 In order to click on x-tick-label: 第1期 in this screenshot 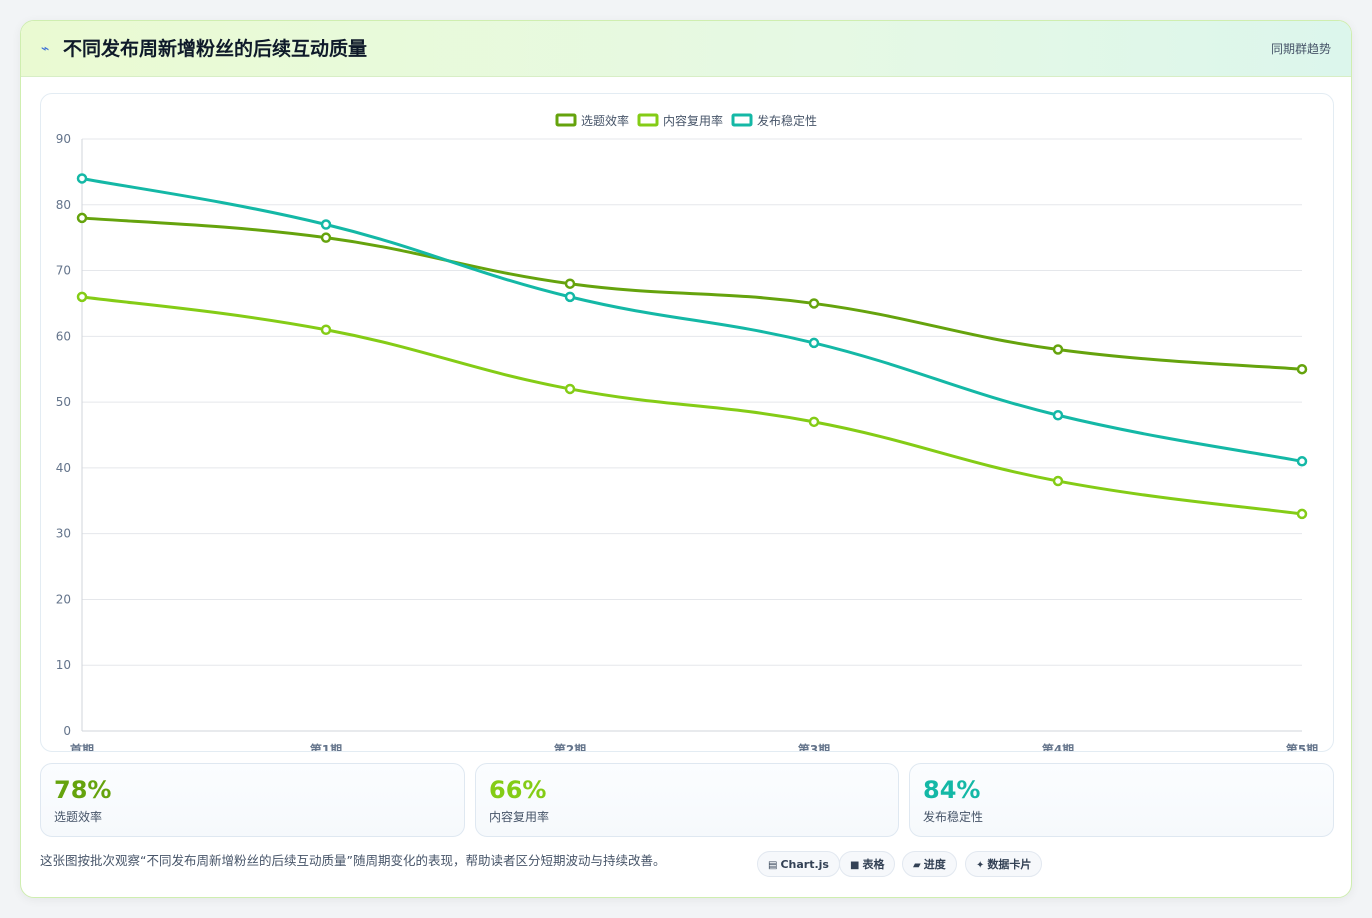, I will do `click(326, 746)`.